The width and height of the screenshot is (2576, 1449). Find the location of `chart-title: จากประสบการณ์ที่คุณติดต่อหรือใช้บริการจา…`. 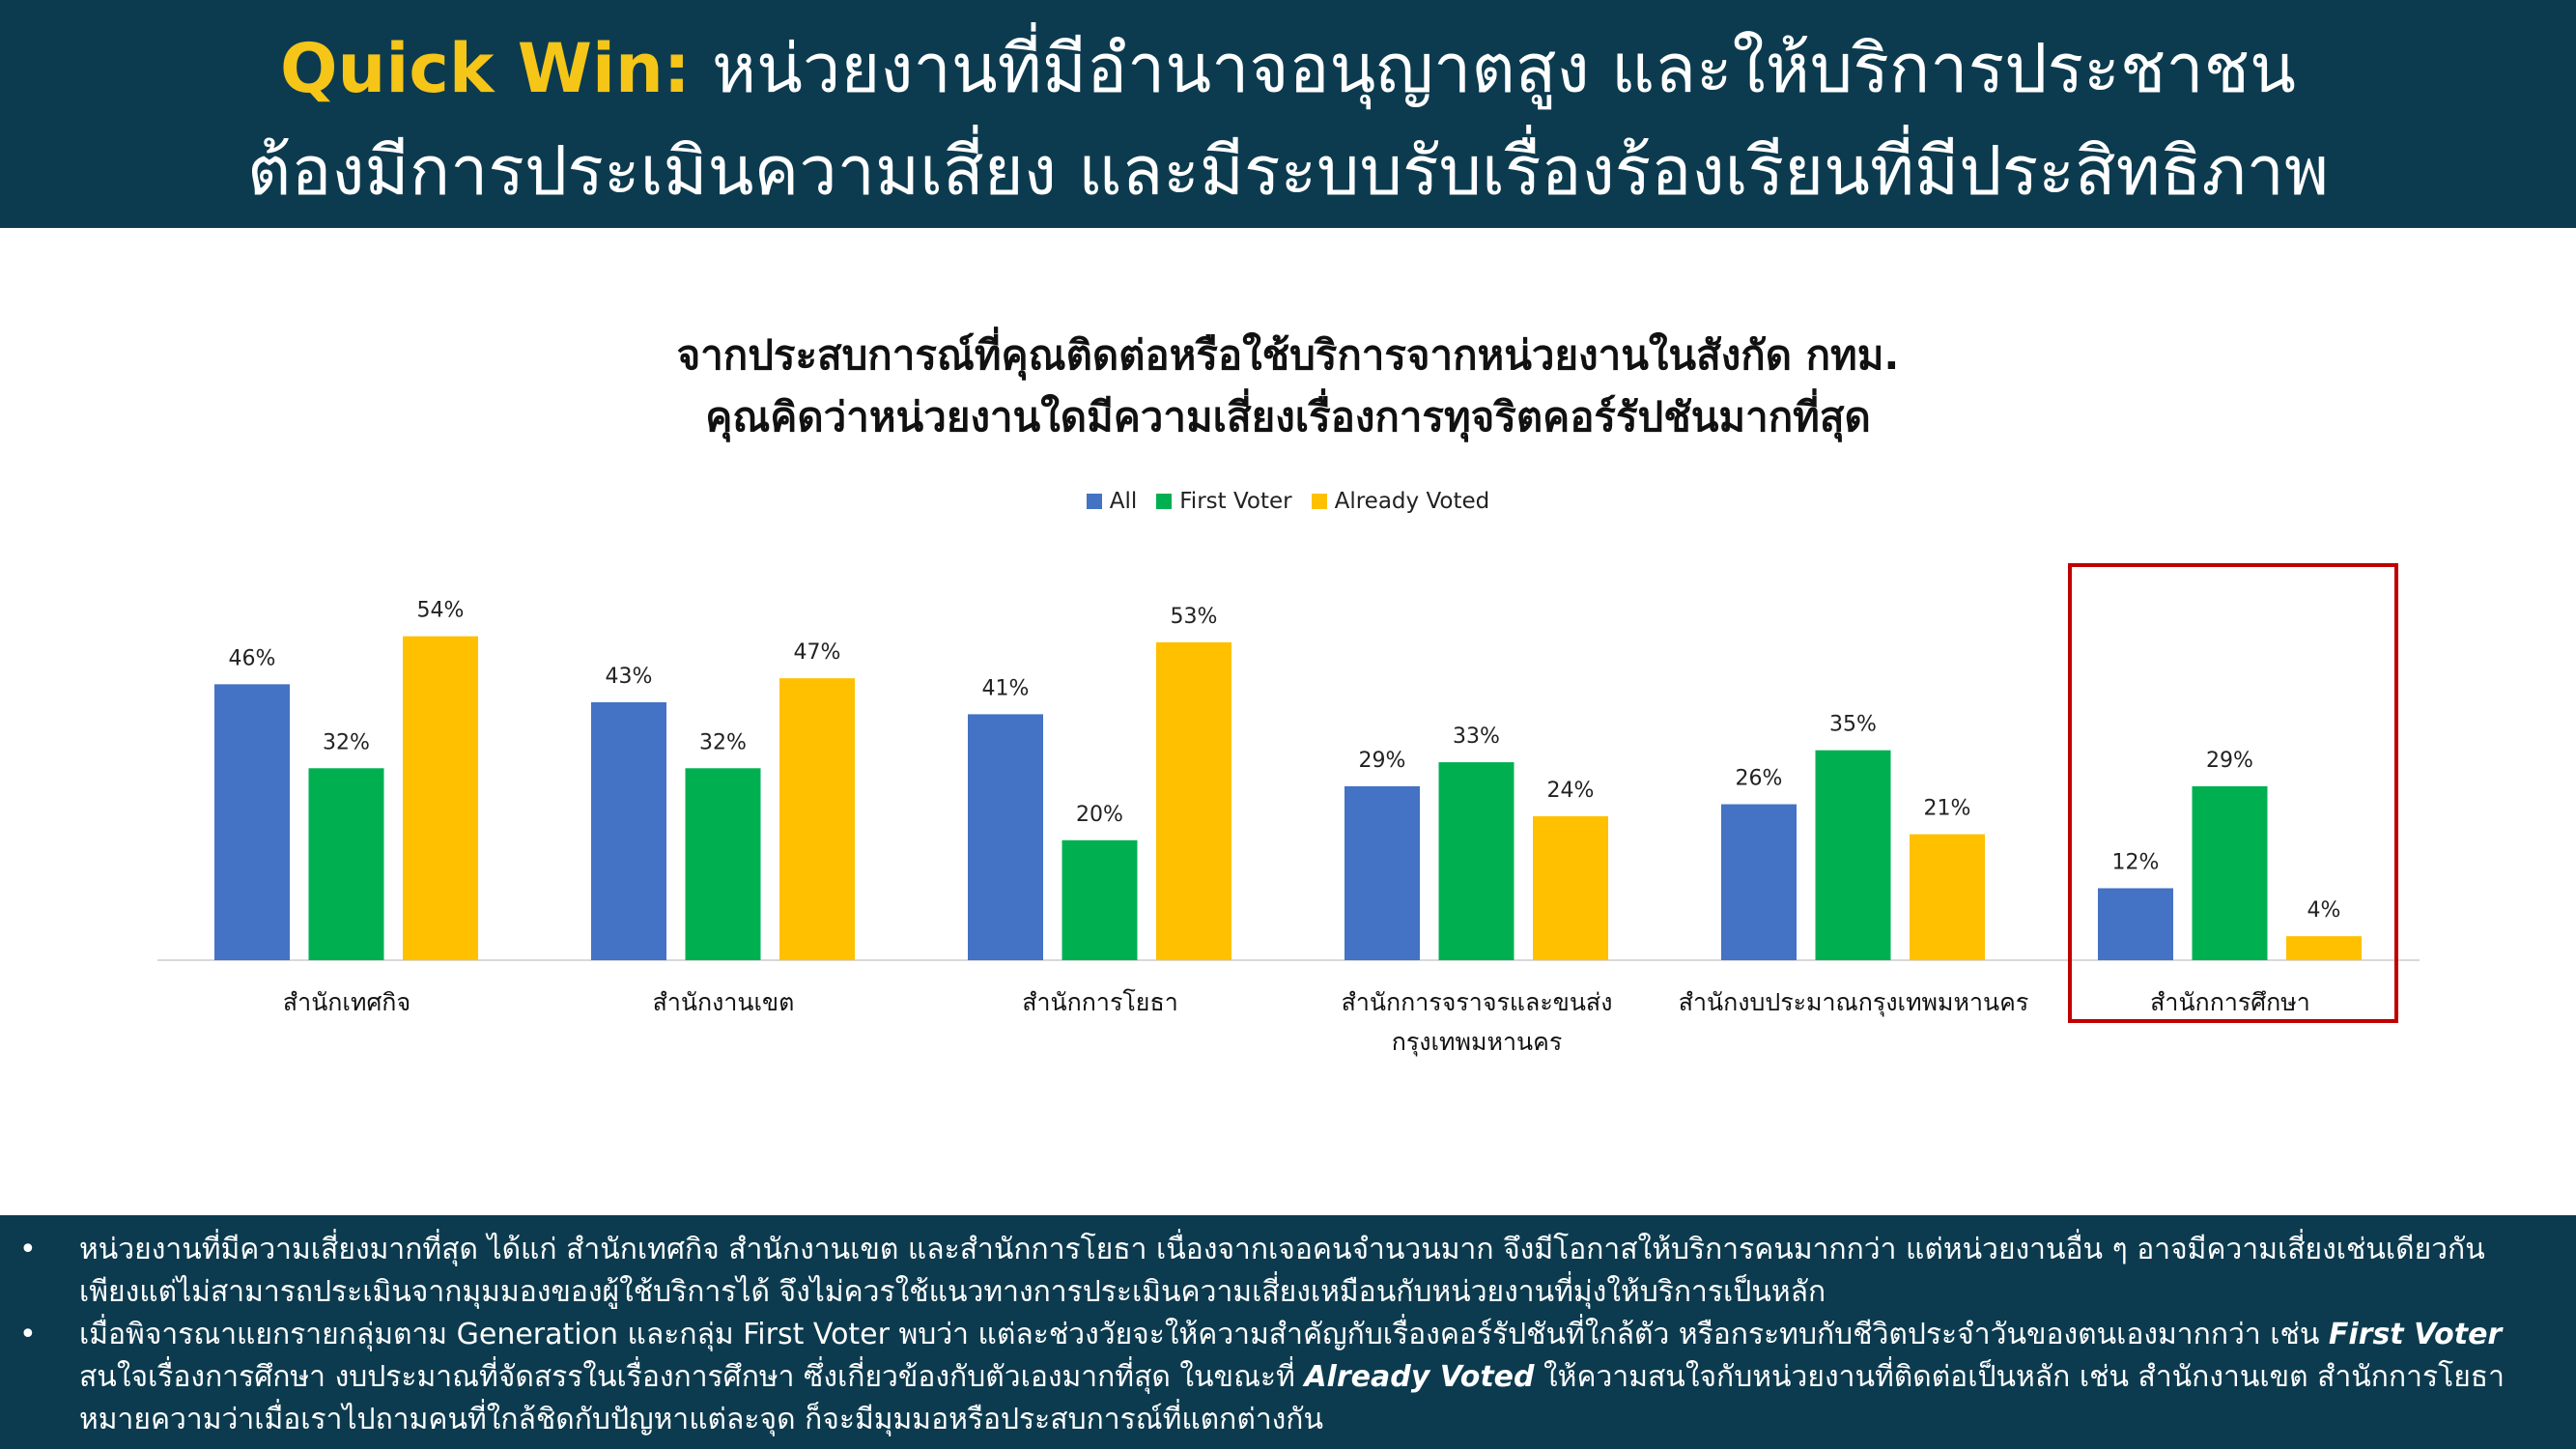

chart-title: จากประสบการณ์ที่คุณติดต่อหรือใช้บริการจา… is located at coordinates (1288, 355).